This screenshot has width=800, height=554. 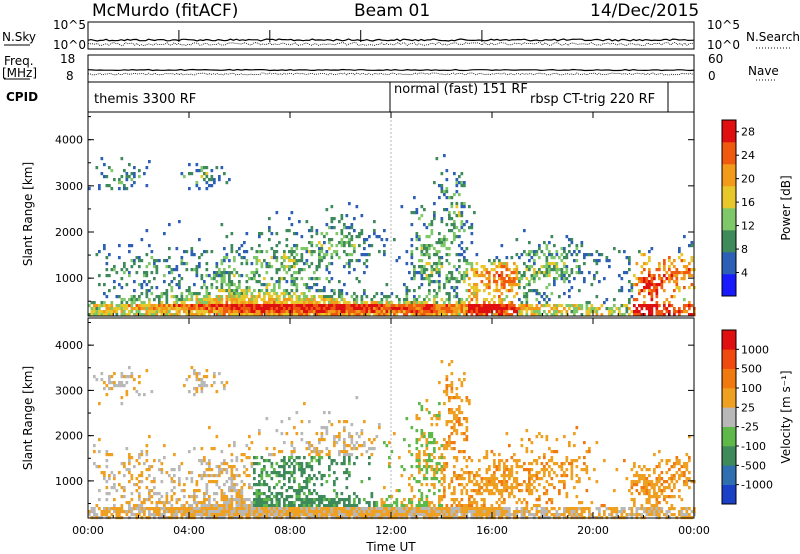 What do you see at coordinates (744, 249) in the screenshot?
I see `power-colorbar-tick: 8` at bounding box center [744, 249].